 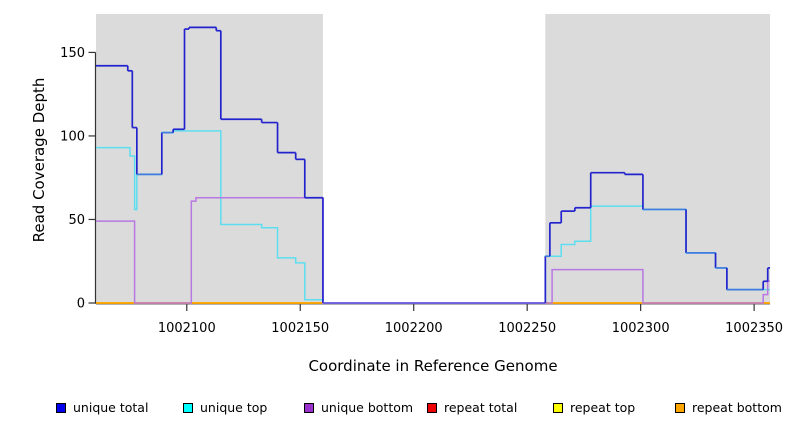 What do you see at coordinates (76, 220) in the screenshot?
I see `y-tick-label: 50` at bounding box center [76, 220].